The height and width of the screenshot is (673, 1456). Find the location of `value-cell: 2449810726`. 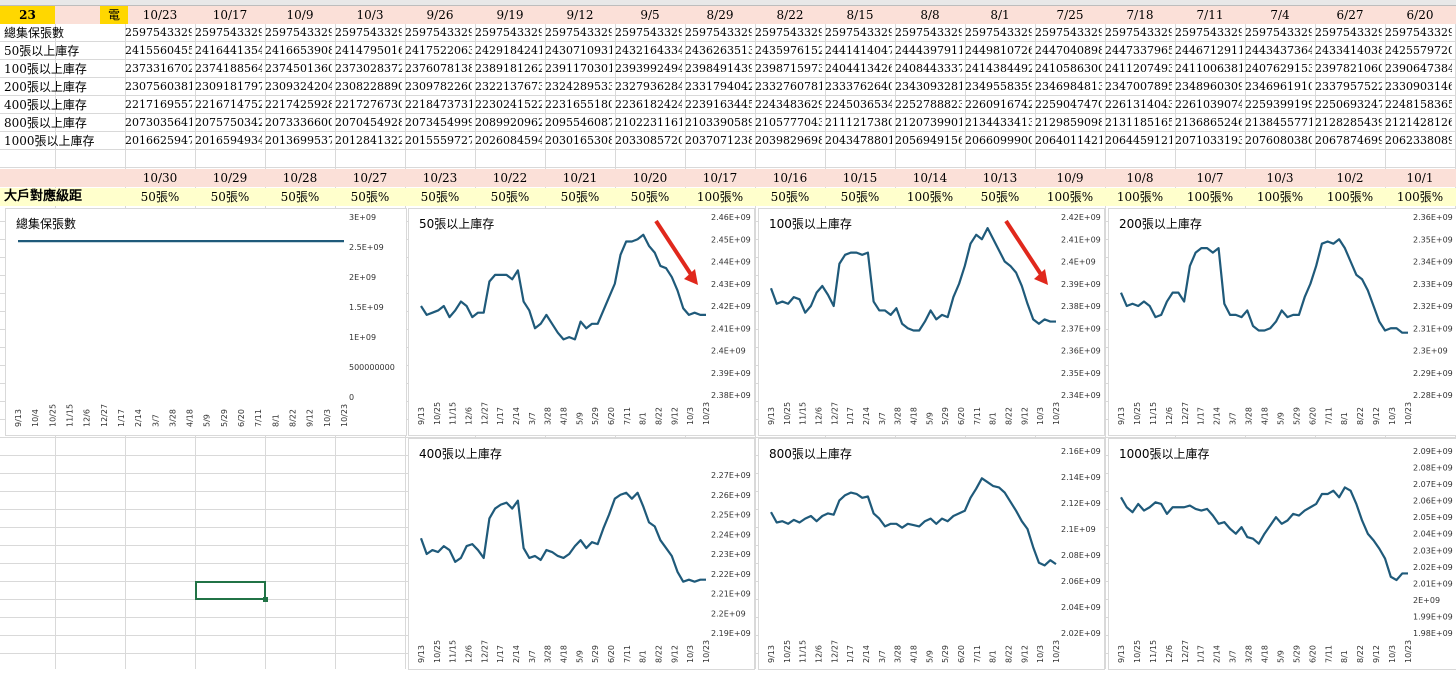

value-cell: 2449810726 is located at coordinates (998, 51).